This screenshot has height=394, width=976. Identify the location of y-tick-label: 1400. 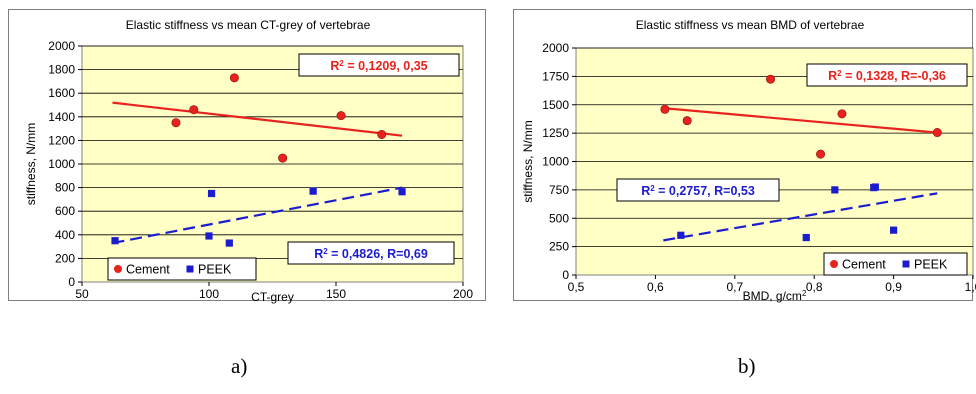
(61, 117).